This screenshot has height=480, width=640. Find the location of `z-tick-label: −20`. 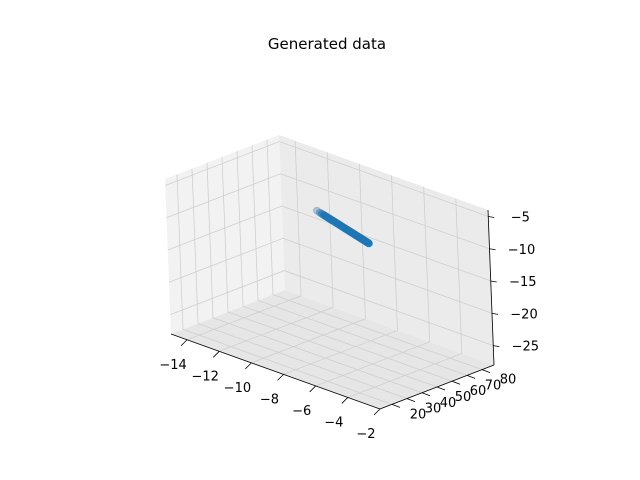

z-tick-label: −20 is located at coordinates (523, 314).